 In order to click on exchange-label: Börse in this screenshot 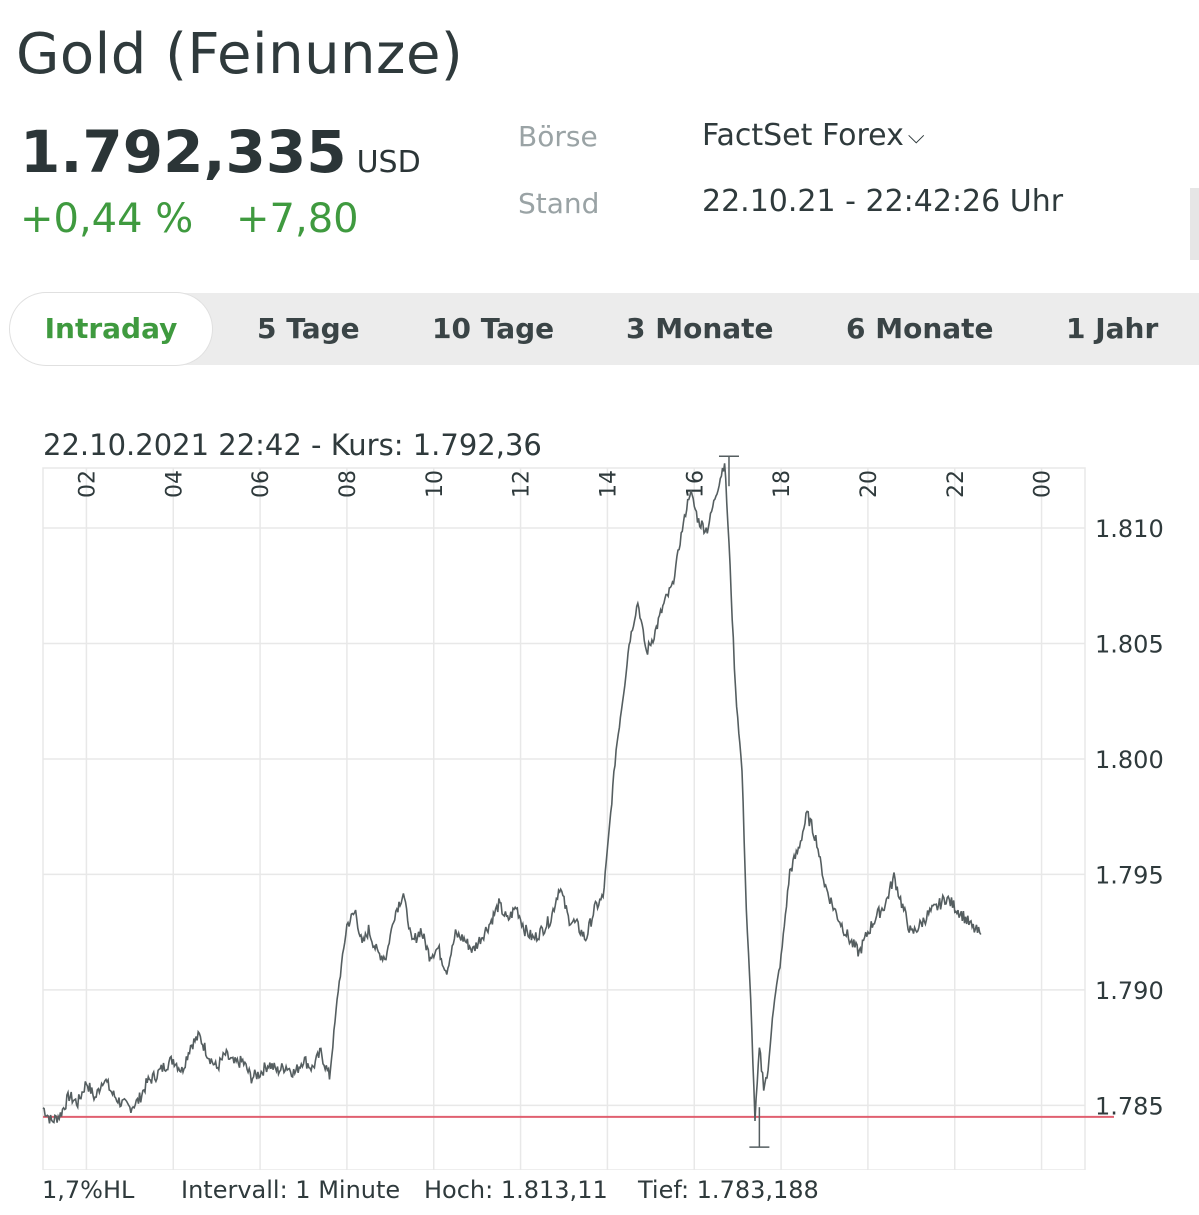, I will do `click(558, 136)`.